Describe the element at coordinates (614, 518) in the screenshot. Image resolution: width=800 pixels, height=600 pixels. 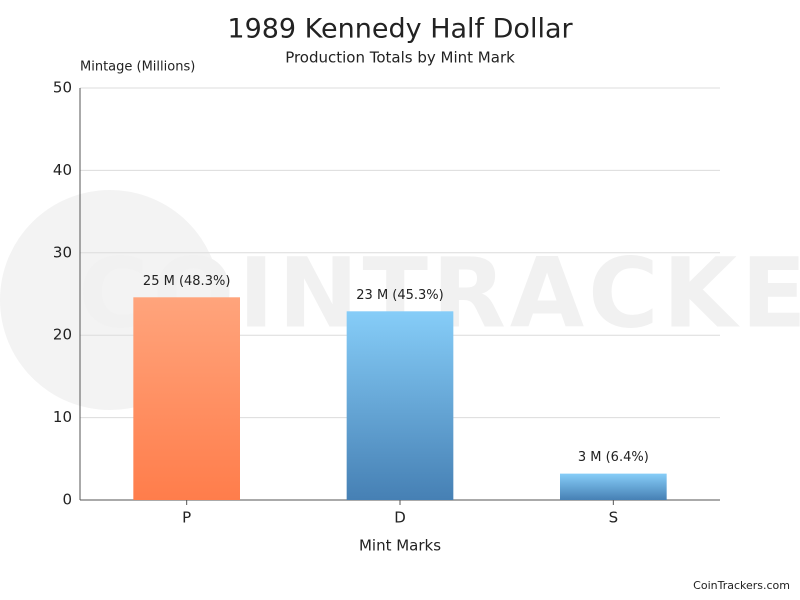
I see `x-tick-label: S` at that location.